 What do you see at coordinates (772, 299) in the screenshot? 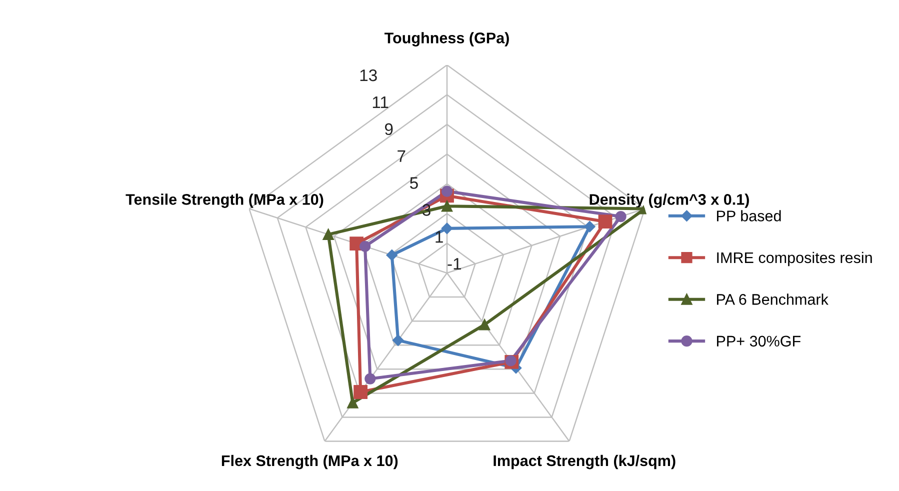
I see `legend-label: PA 6 Benchmark` at bounding box center [772, 299].